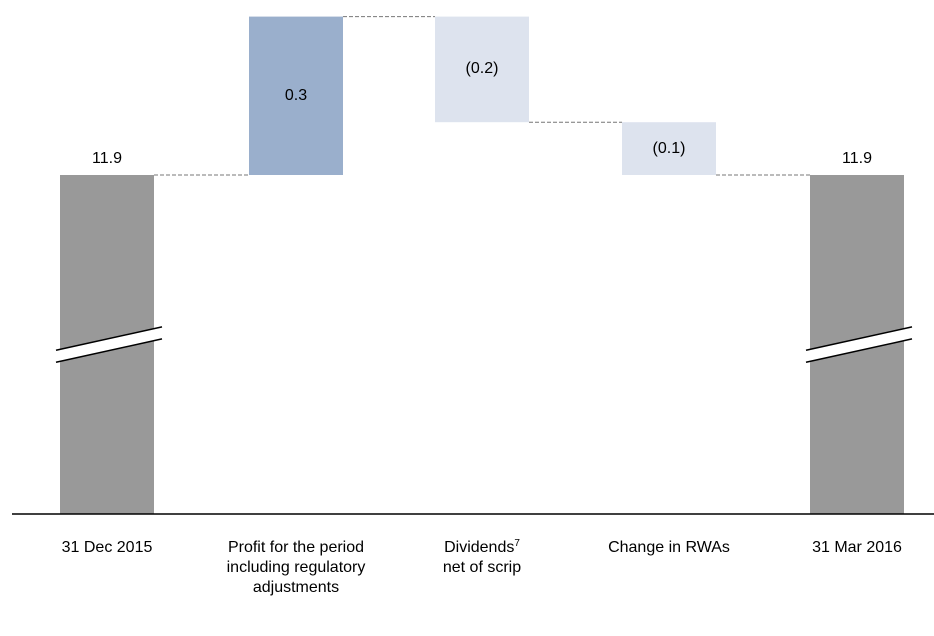  Describe the element at coordinates (479, 547) in the screenshot. I see `category-label-main: Dividends` at that location.